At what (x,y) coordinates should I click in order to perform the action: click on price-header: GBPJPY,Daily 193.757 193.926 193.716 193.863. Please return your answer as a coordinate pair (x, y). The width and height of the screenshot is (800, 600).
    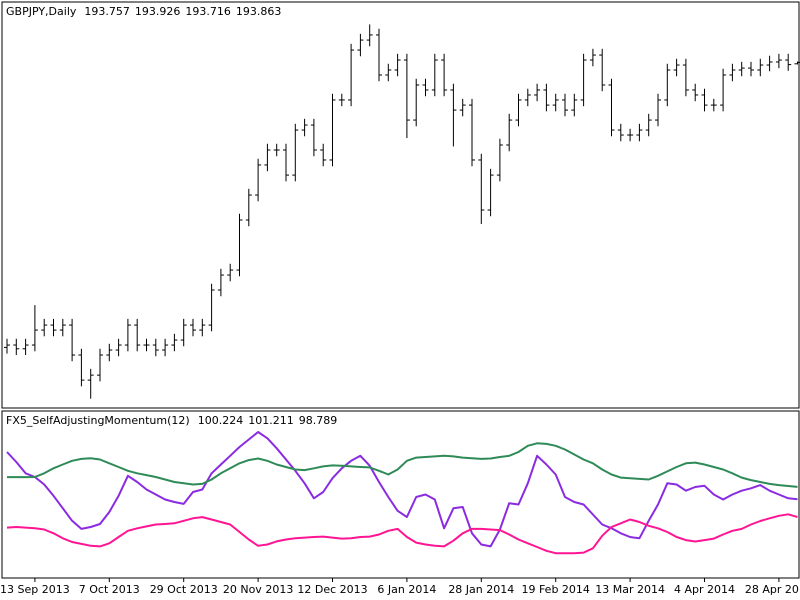
    Looking at the image, I should click on (146, 11).